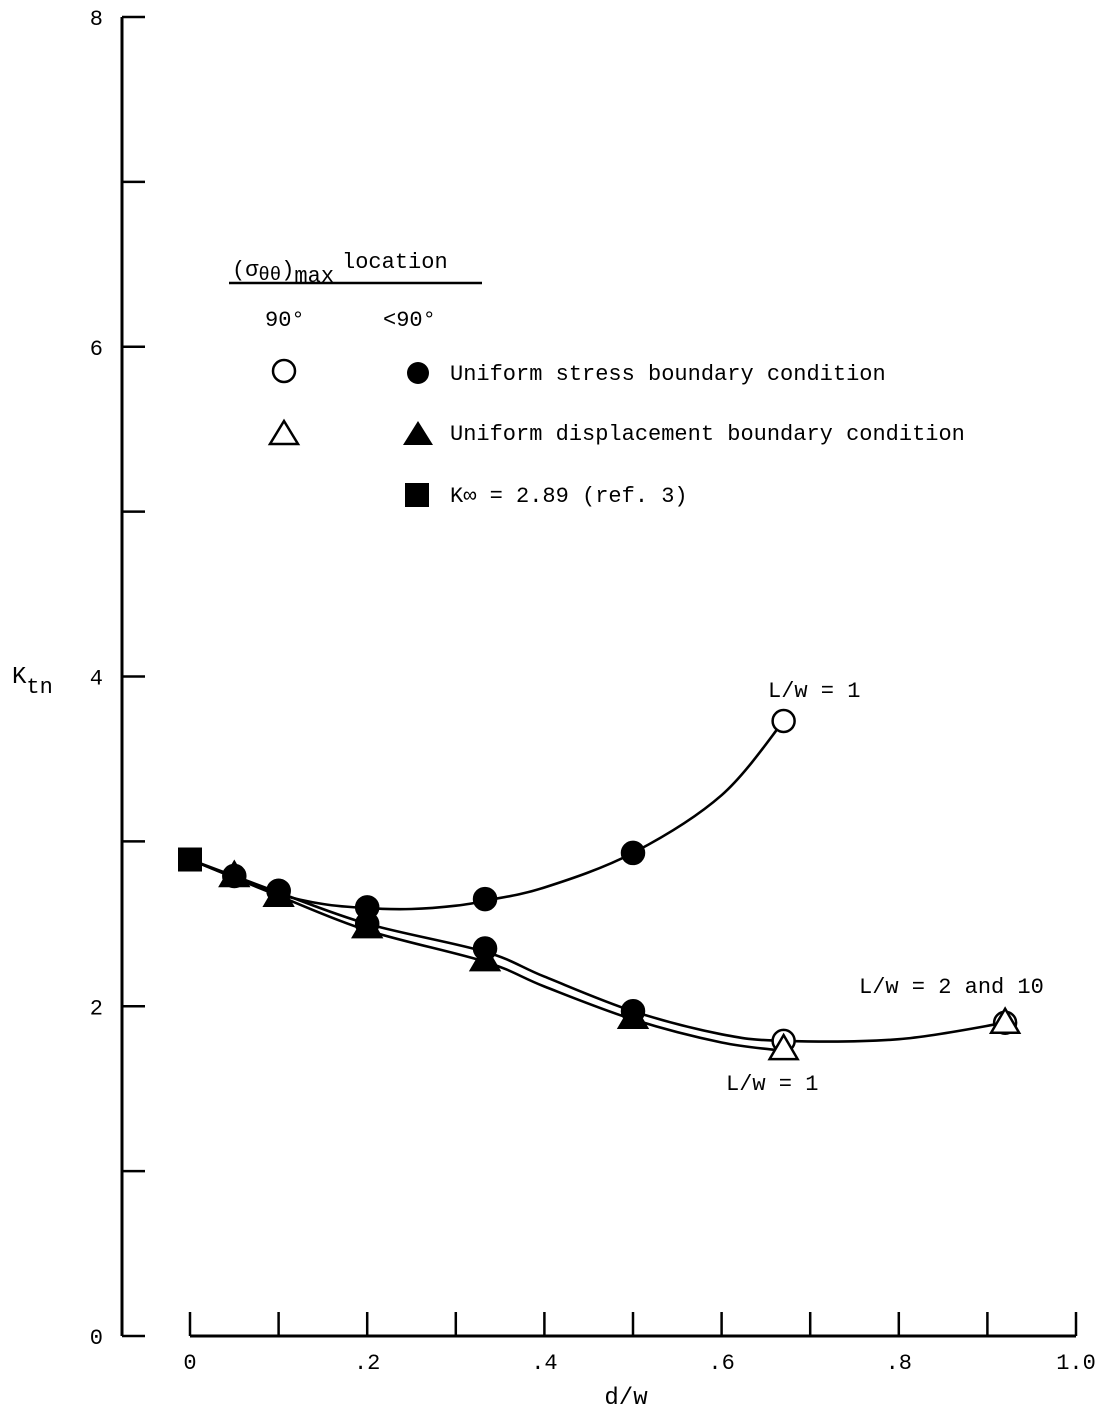 The height and width of the screenshot is (1416, 1100). Describe the element at coordinates (284, 432) in the screenshot. I see `legend-open-triangle-marker` at that location.